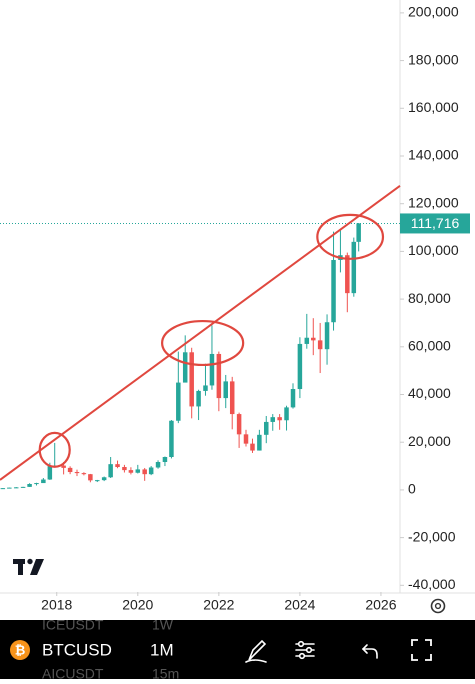 The width and height of the screenshot is (475, 684). Describe the element at coordinates (432, 536) in the screenshot. I see `y-tick-label: -20,000` at that location.